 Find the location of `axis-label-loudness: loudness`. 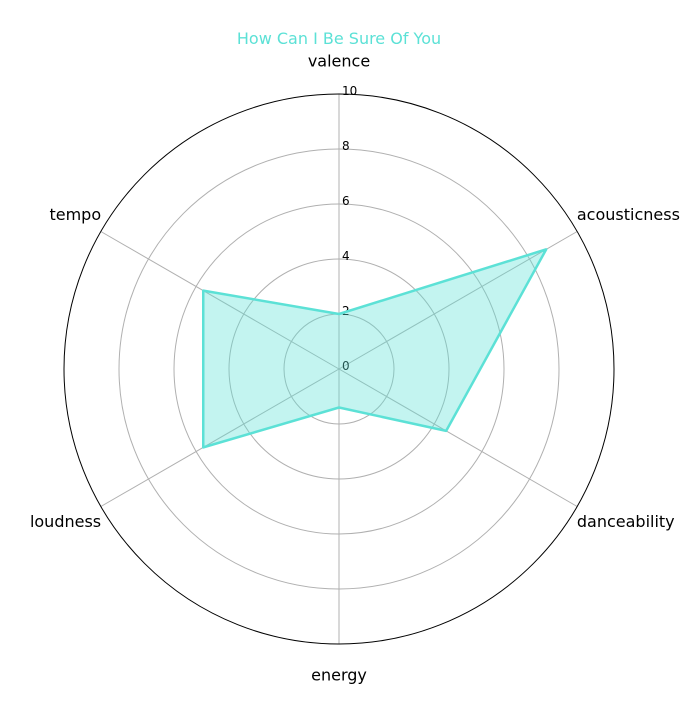

axis-label-loudness: loudness is located at coordinates (65, 521).